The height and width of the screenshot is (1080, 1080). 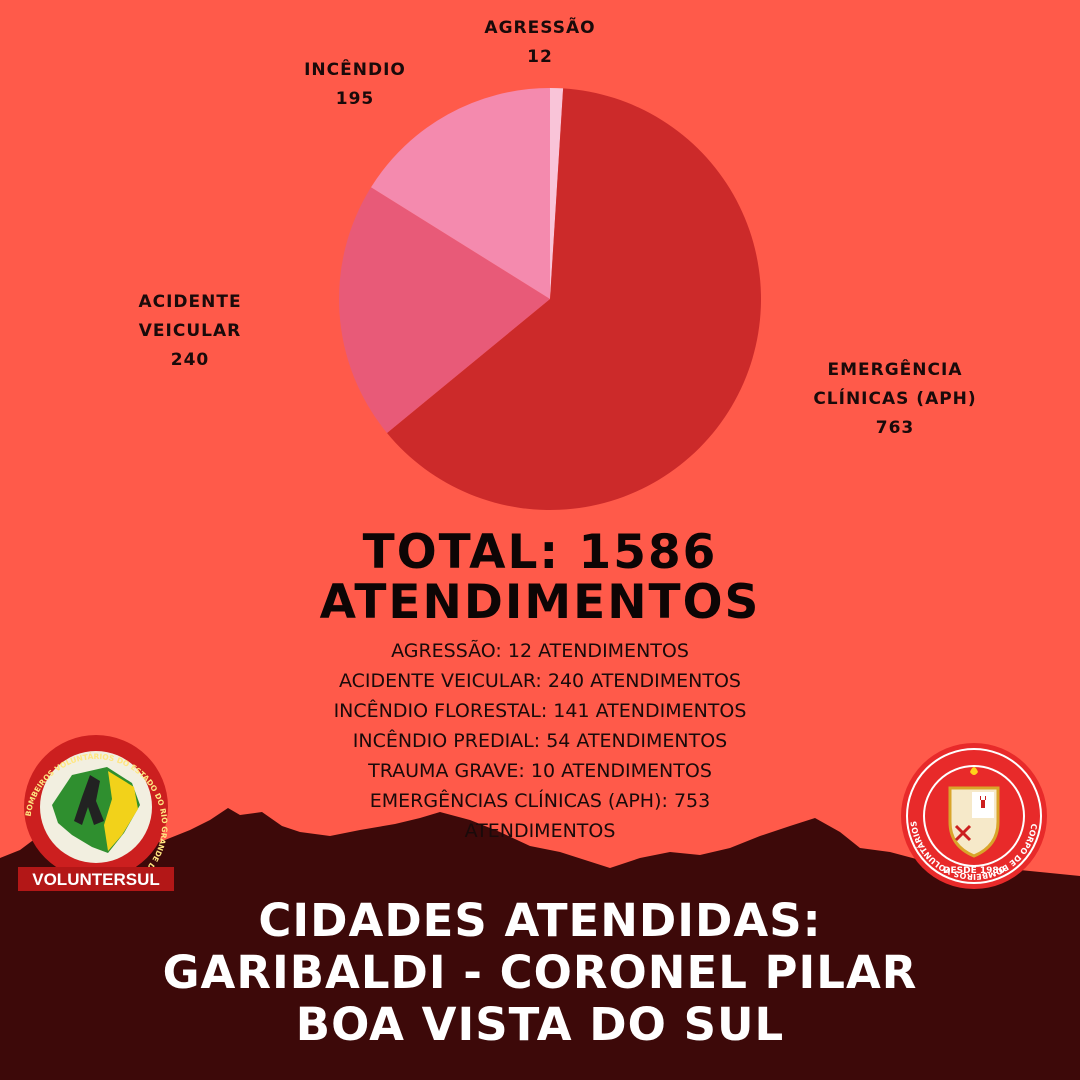 I want to click on total-heading: TOTAL: 1586 ATENDIMENTOS, so click(x=540, y=578).